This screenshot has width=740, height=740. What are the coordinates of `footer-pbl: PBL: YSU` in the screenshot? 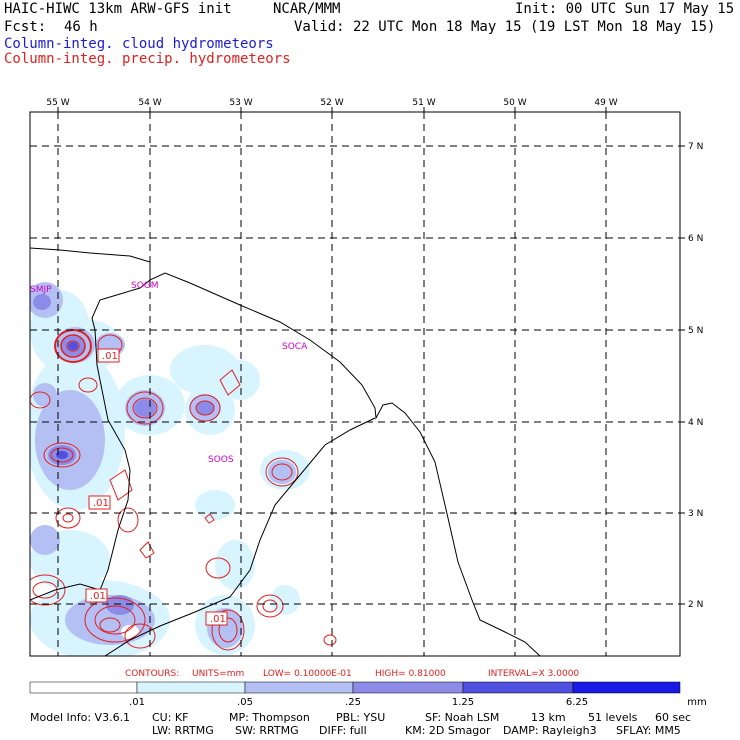 It's located at (361, 717).